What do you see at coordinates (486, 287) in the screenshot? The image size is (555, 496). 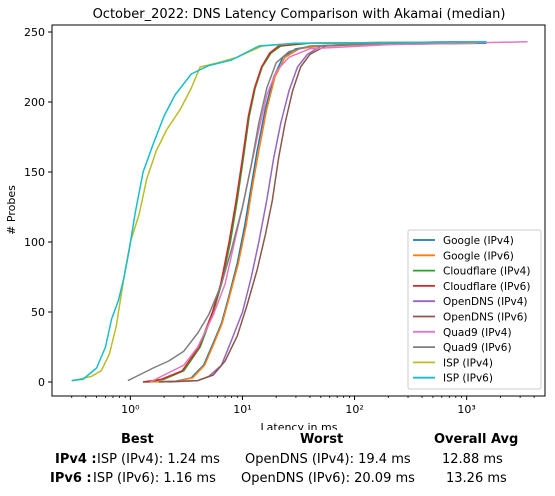 I see `legend-entry: Cloudflare (IPv6)` at bounding box center [486, 287].